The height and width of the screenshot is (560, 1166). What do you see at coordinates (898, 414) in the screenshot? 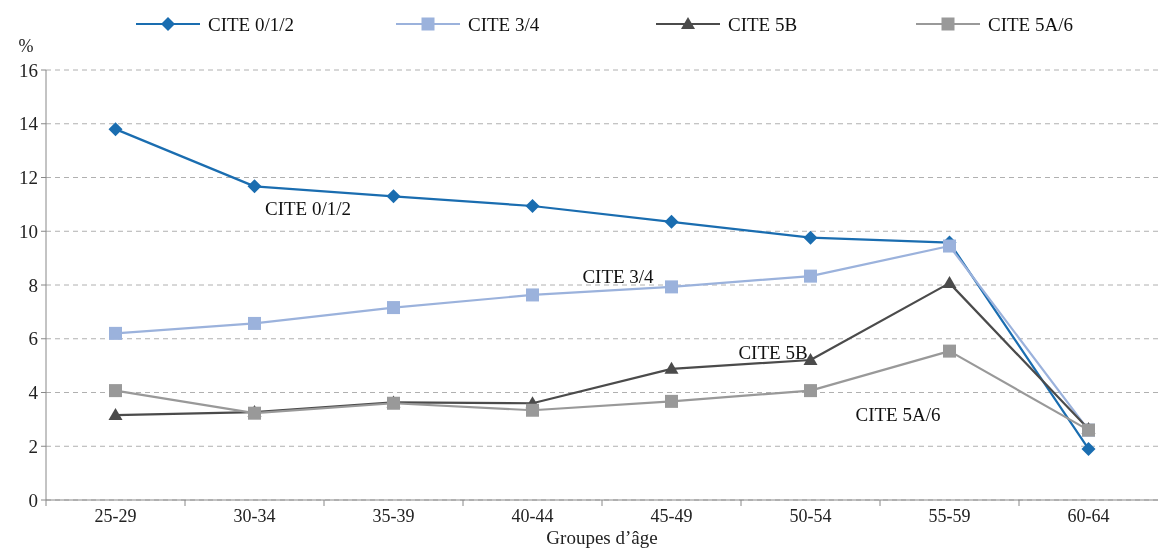
I see `annotation: CITE 5A/6` at bounding box center [898, 414].